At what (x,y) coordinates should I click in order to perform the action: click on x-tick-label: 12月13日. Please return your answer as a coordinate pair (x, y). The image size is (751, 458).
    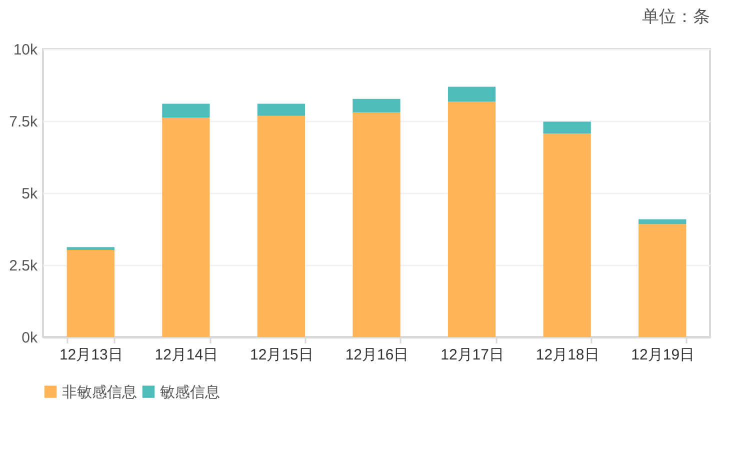
    Looking at the image, I should click on (91, 355).